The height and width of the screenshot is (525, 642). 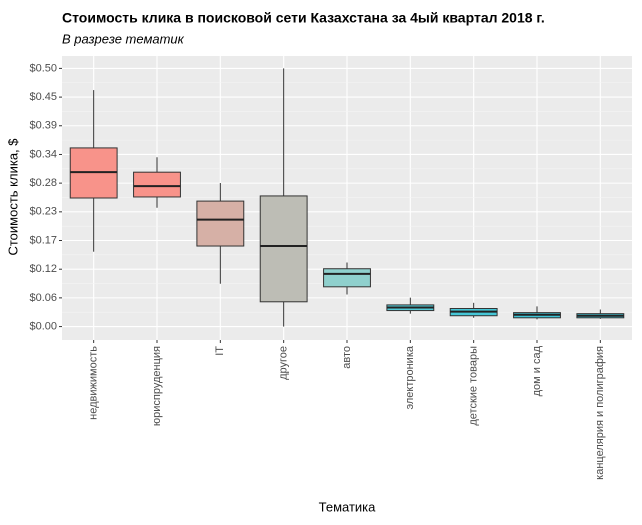 I want to click on x-axis-label: Тематика, so click(x=348, y=506).